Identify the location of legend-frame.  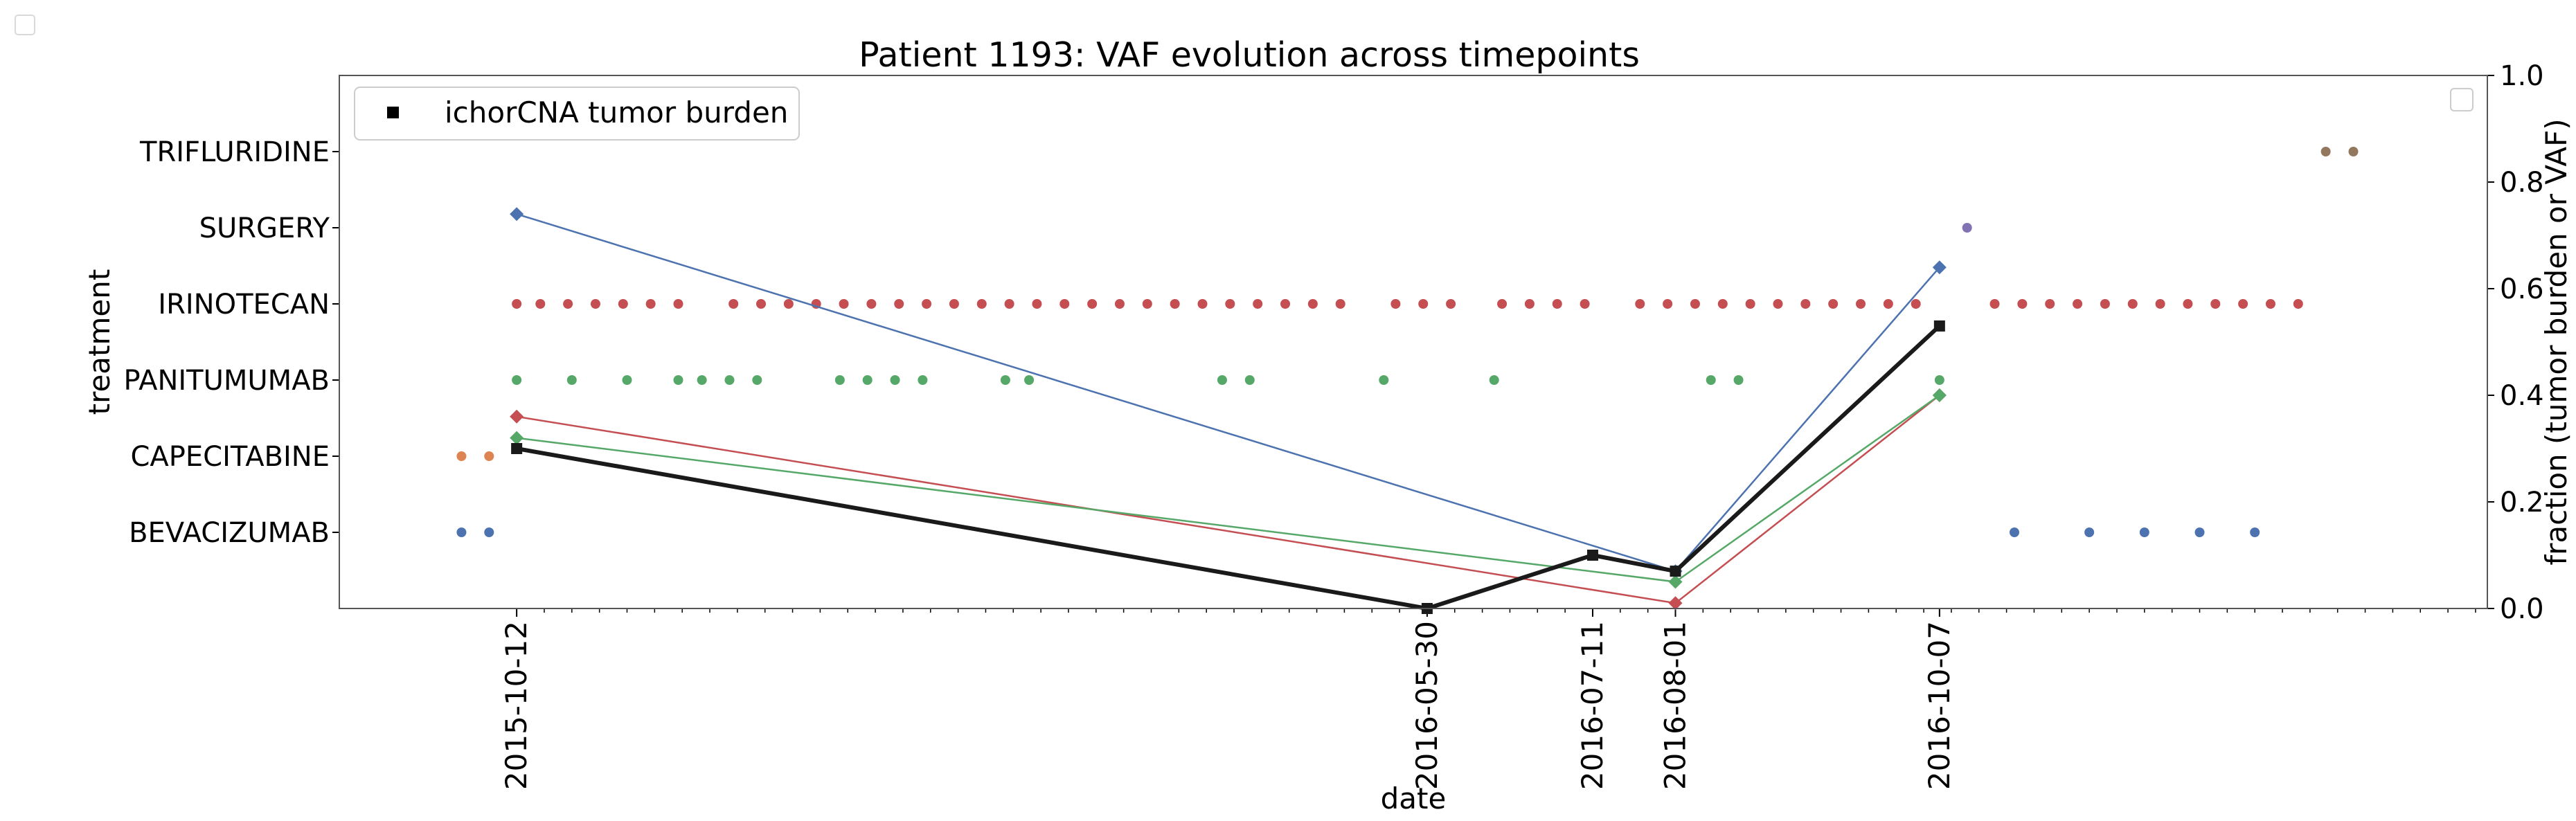
(577, 114).